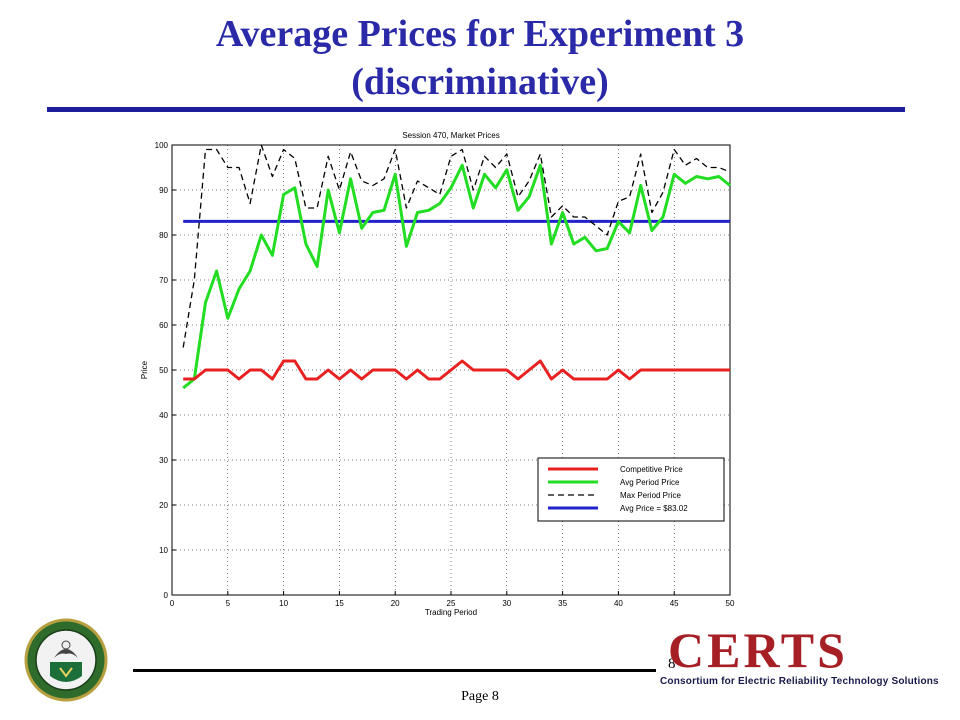 The width and height of the screenshot is (960, 720). What do you see at coordinates (228, 603) in the screenshot?
I see `x-tick-label: 5` at bounding box center [228, 603].